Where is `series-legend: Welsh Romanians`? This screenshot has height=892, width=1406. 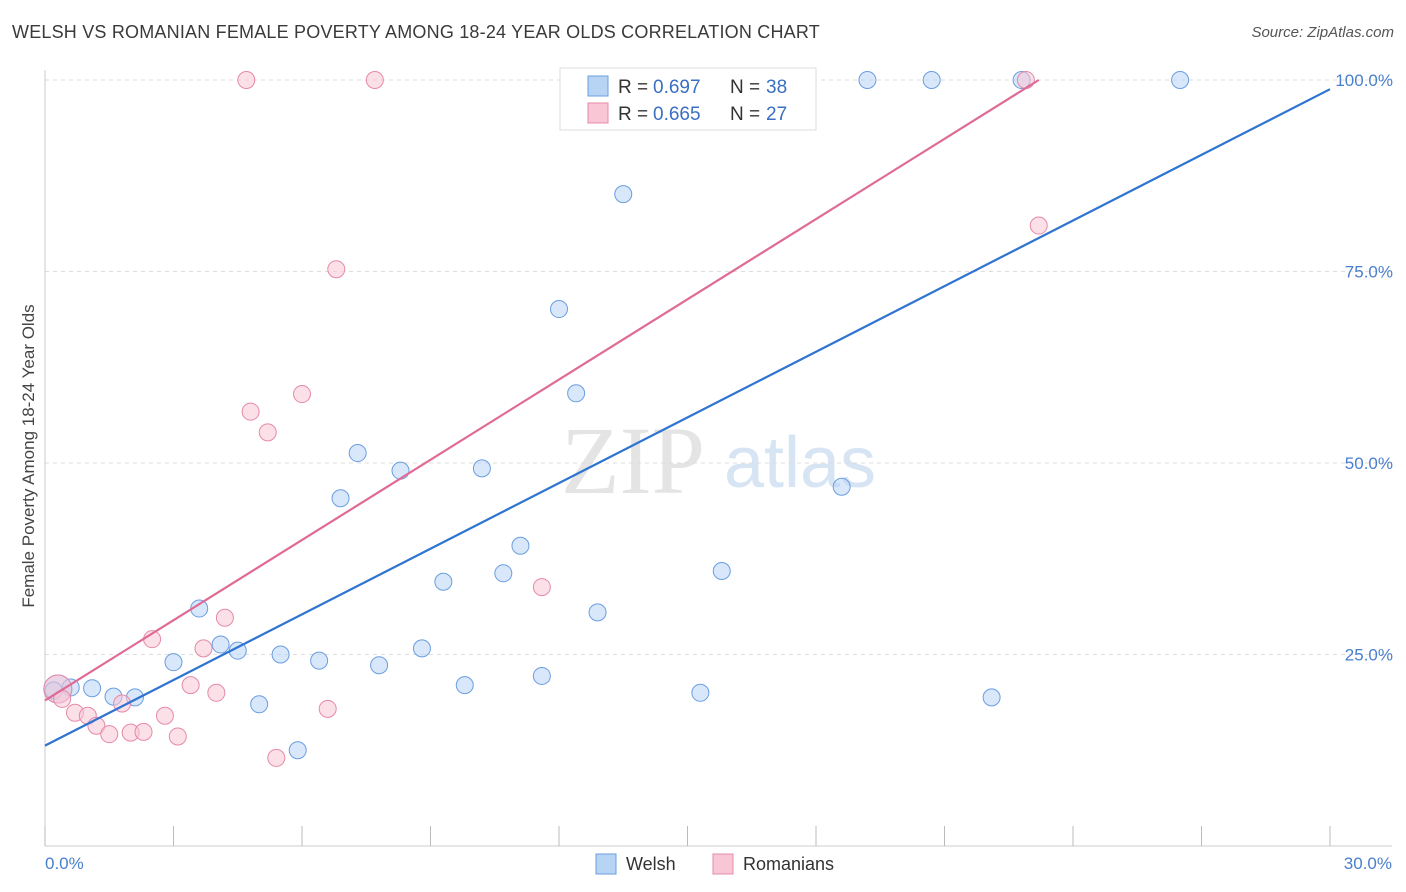 series-legend: Welsh Romanians is located at coordinates (714, 864).